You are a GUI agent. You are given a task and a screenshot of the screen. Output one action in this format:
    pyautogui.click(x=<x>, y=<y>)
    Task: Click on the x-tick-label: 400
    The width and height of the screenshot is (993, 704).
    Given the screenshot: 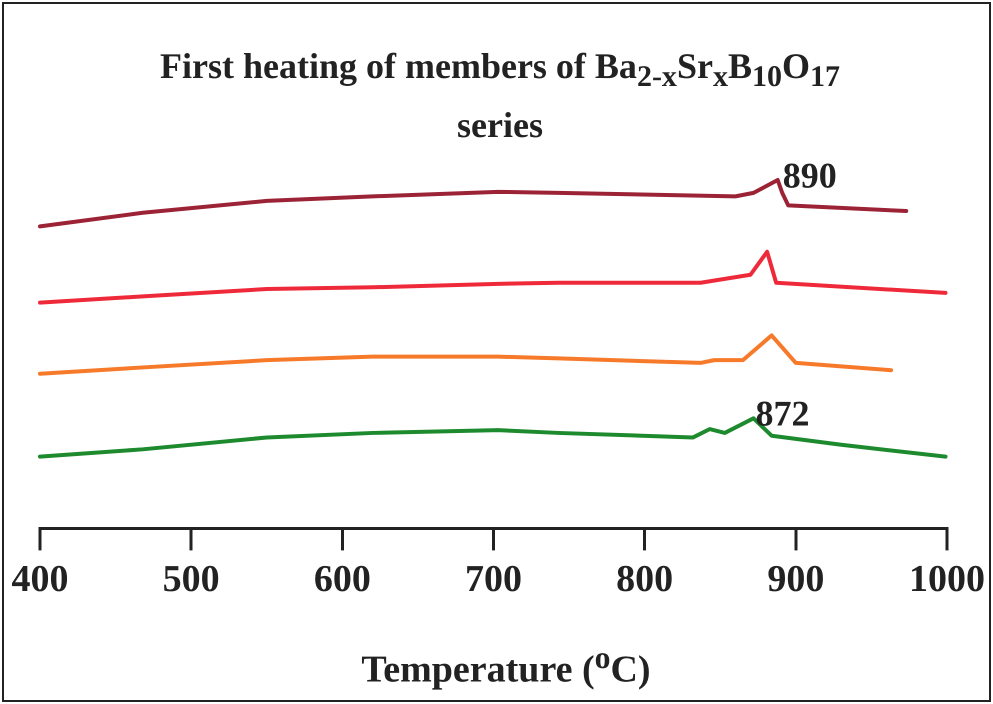 What is the action you would take?
    pyautogui.click(x=40, y=579)
    